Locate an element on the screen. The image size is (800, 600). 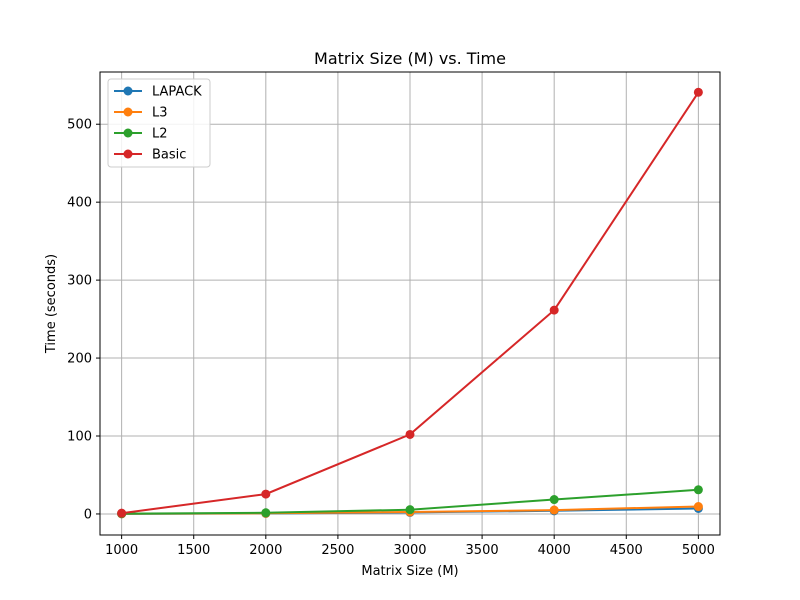
legend: LAPACK L3 L2 Basic is located at coordinates (159, 123).